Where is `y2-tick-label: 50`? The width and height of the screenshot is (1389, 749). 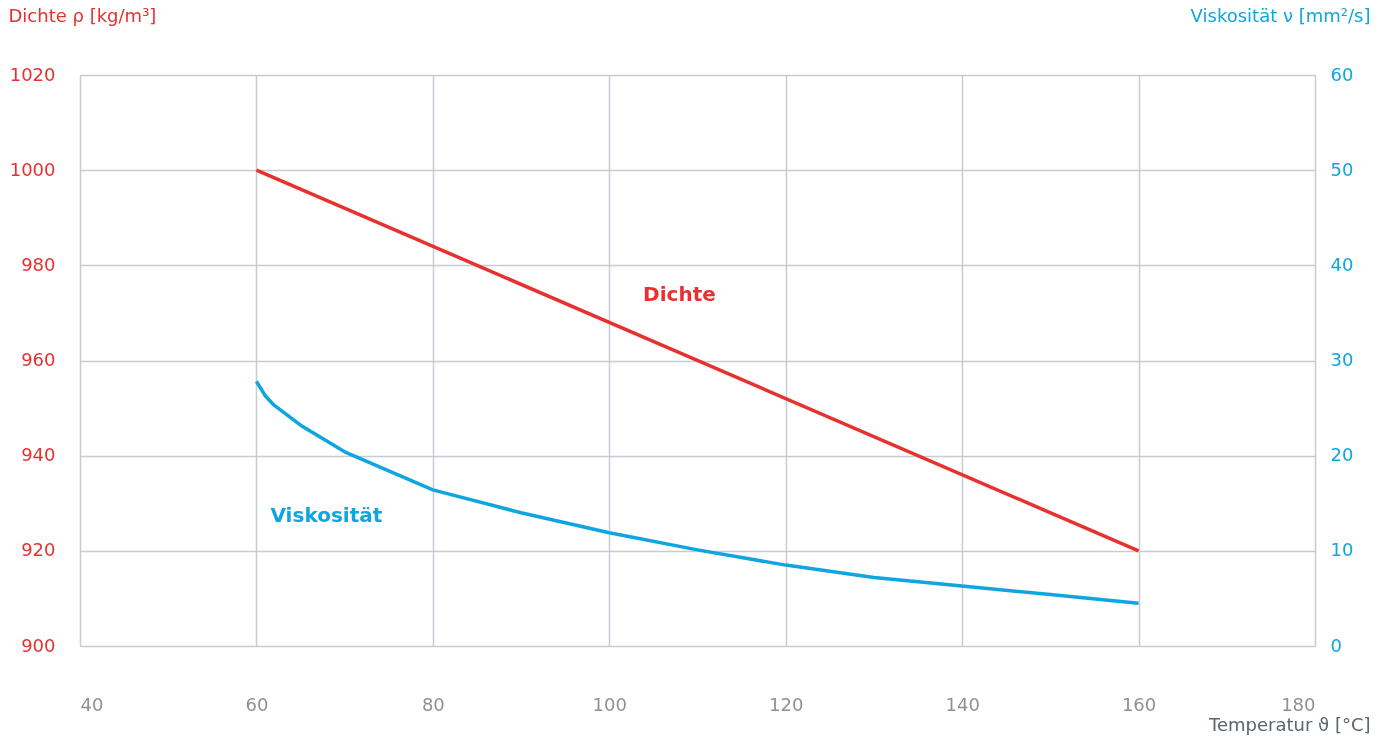
y2-tick-label: 50 is located at coordinates (1342, 169).